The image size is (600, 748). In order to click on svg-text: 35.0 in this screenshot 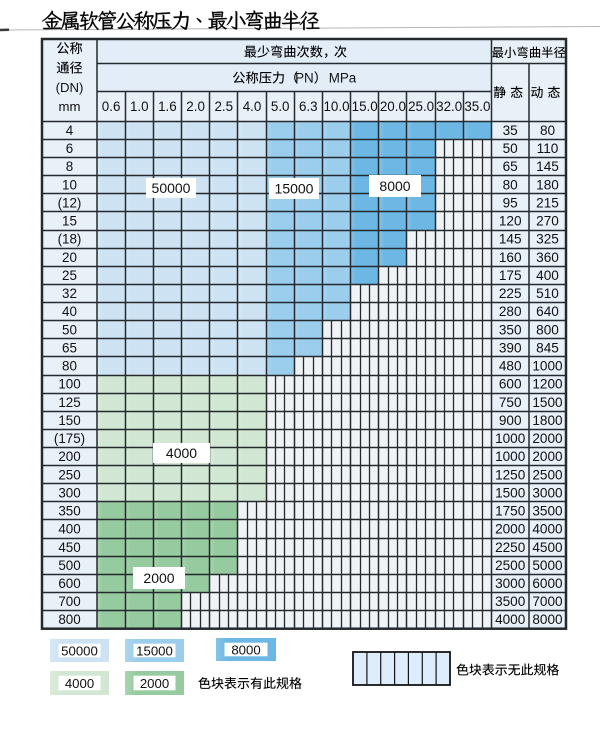, I will do `click(477, 106)`.